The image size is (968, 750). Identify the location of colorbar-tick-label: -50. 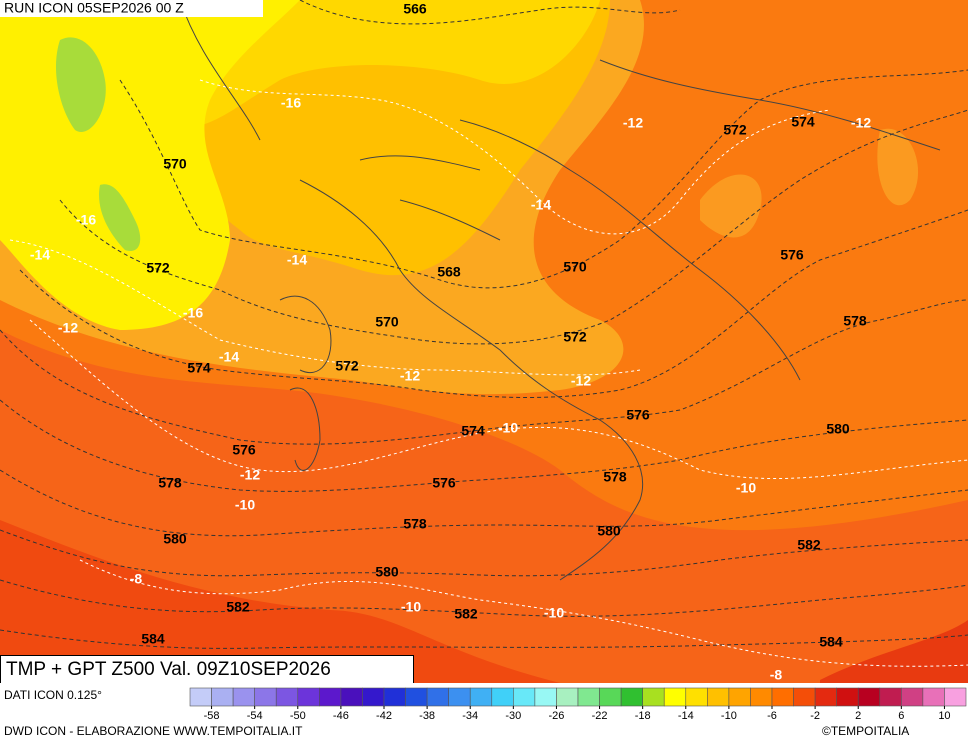
(298, 716).